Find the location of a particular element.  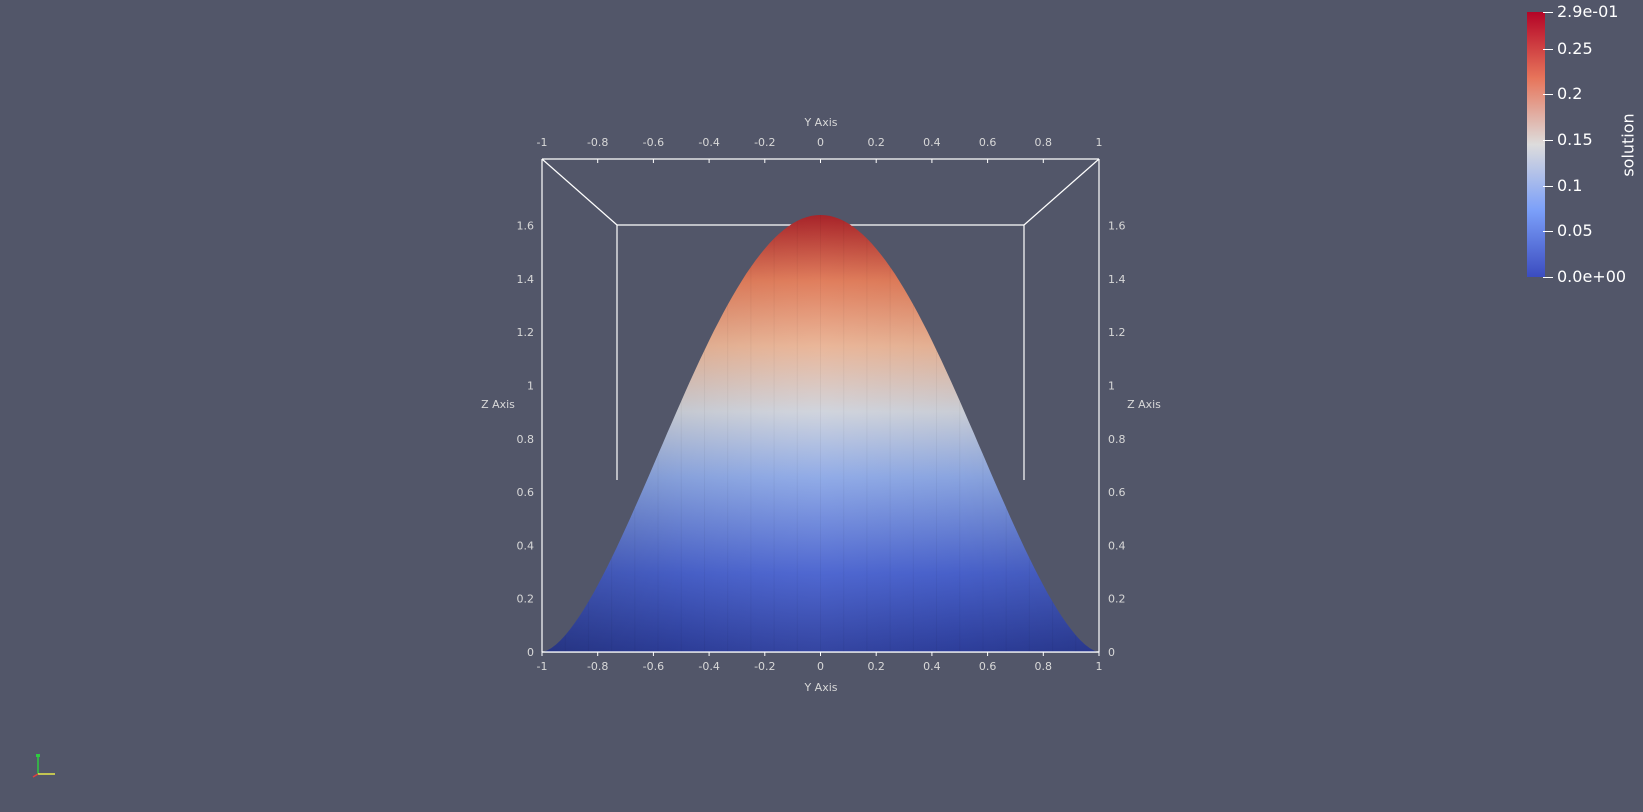

y-tick-label-bottom: 0 is located at coordinates (820, 666).